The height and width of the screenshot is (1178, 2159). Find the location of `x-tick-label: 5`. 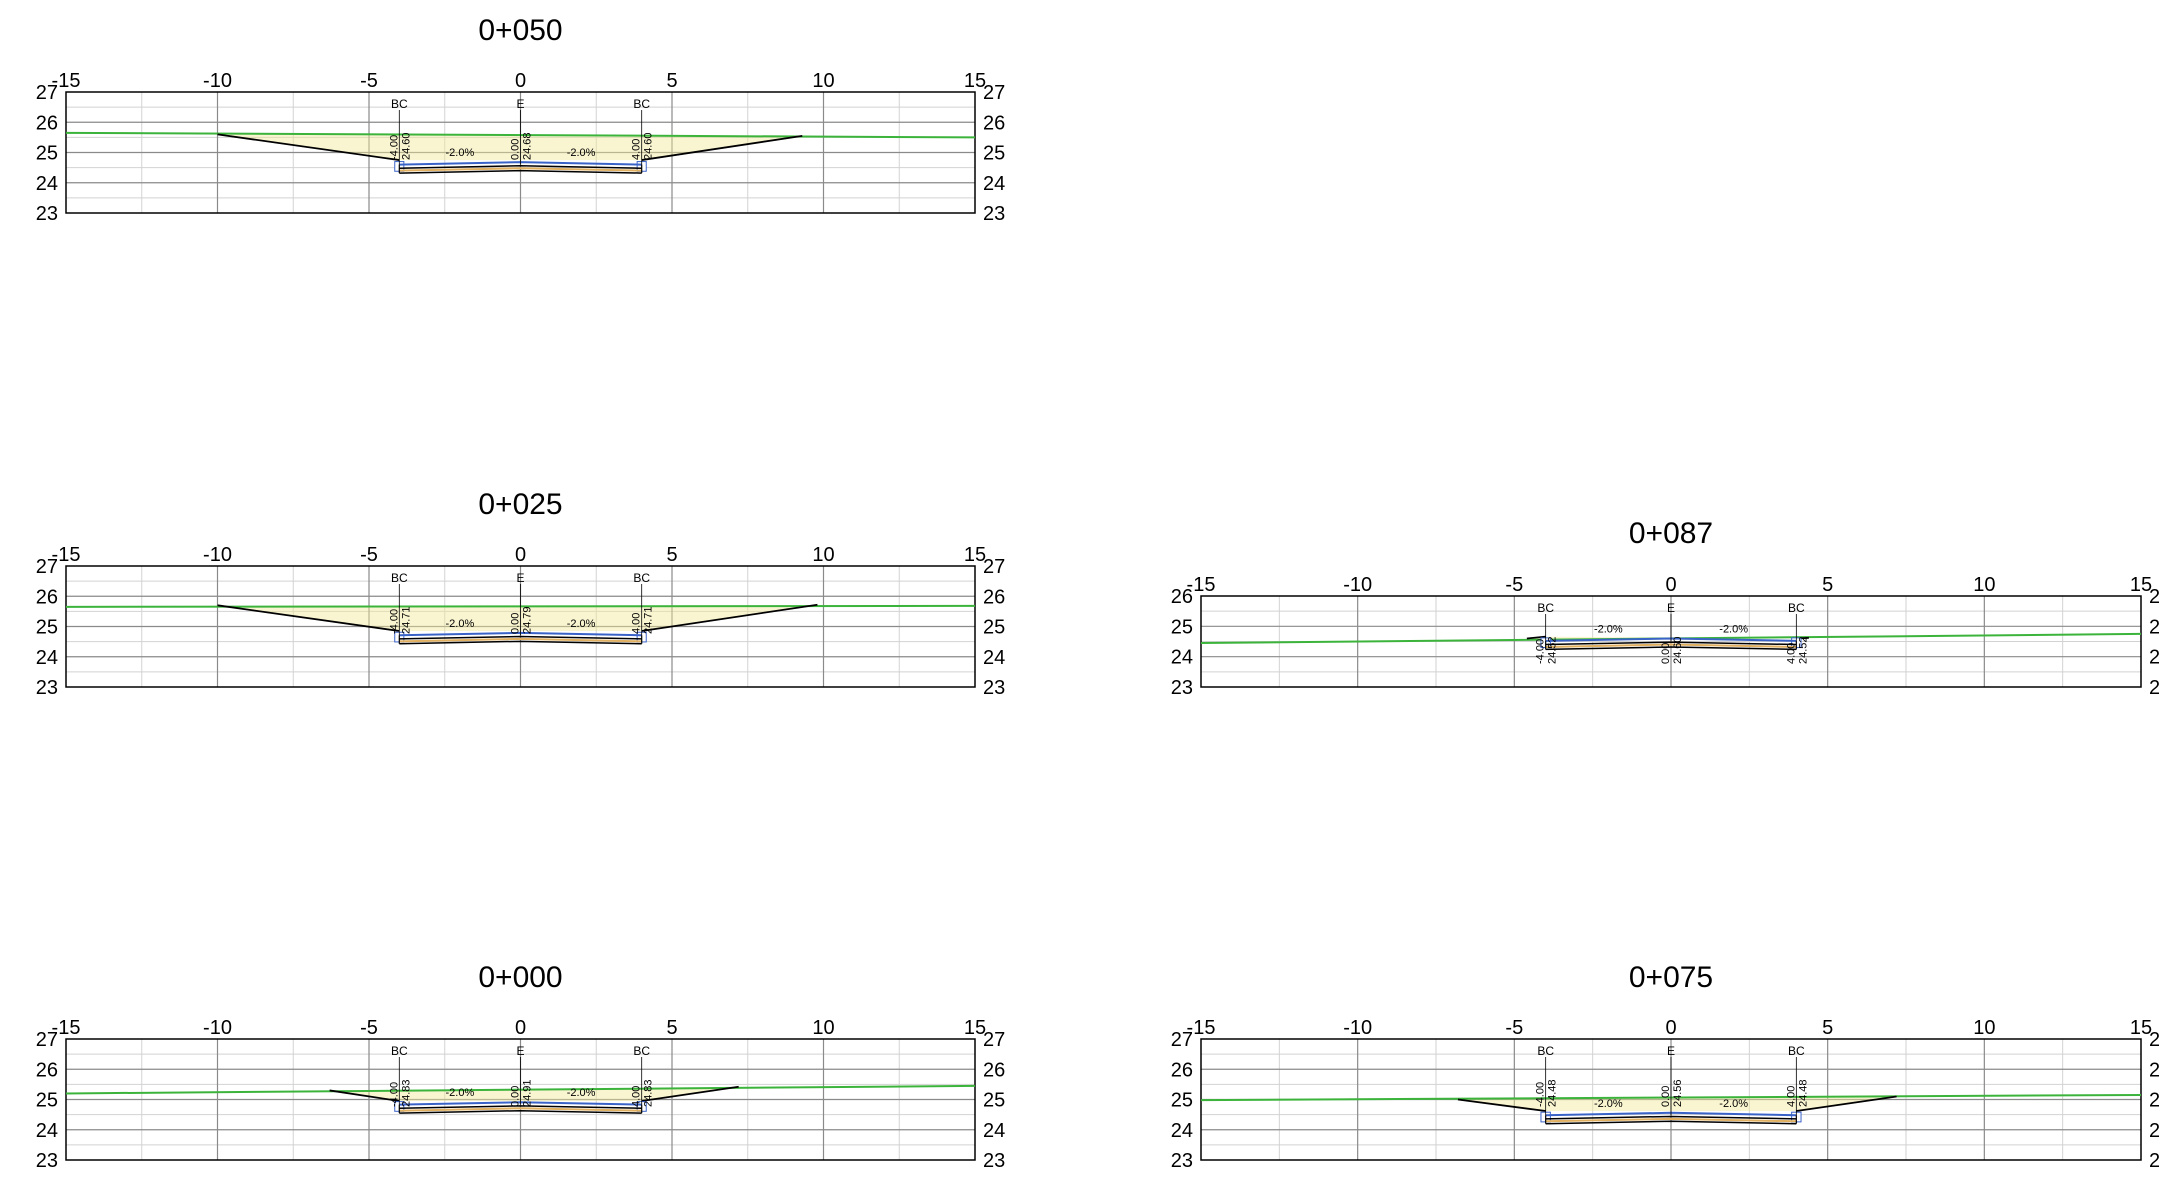

x-tick-label: 5 is located at coordinates (671, 1028).